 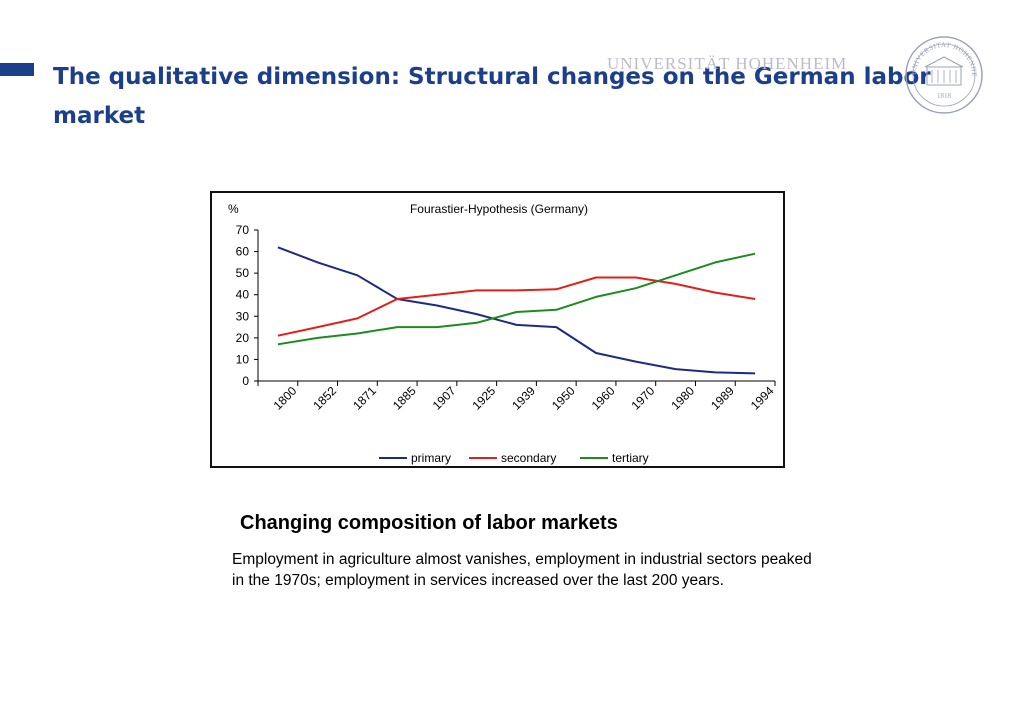 What do you see at coordinates (364, 398) in the screenshot?
I see `x-tick-label: 1871` at bounding box center [364, 398].